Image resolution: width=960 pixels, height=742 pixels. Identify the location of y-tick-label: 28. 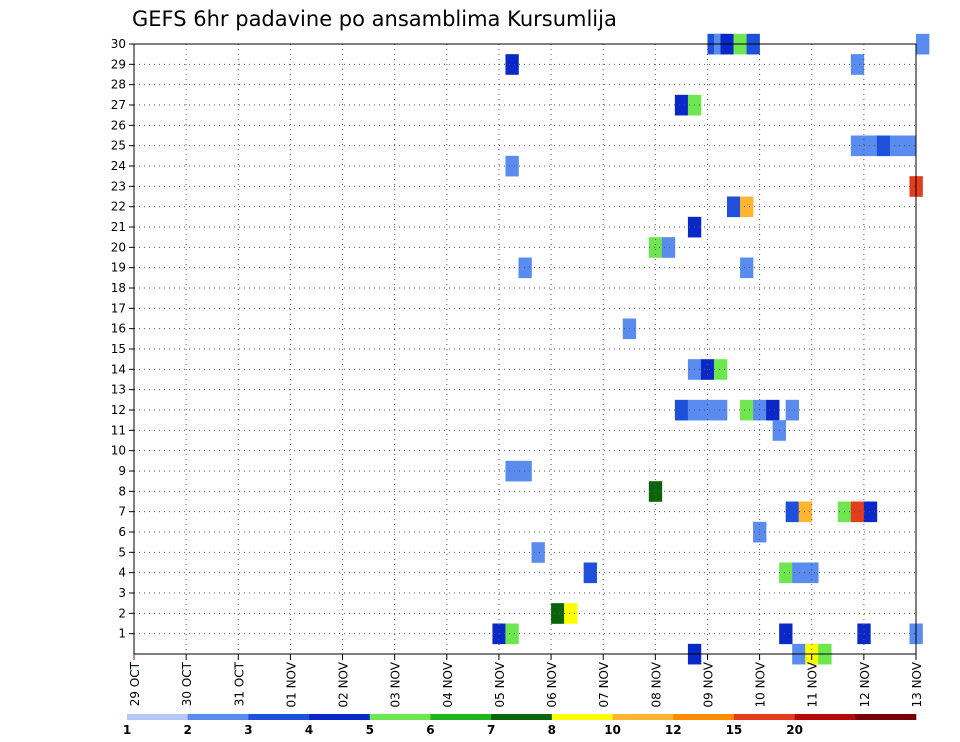
(118, 85).